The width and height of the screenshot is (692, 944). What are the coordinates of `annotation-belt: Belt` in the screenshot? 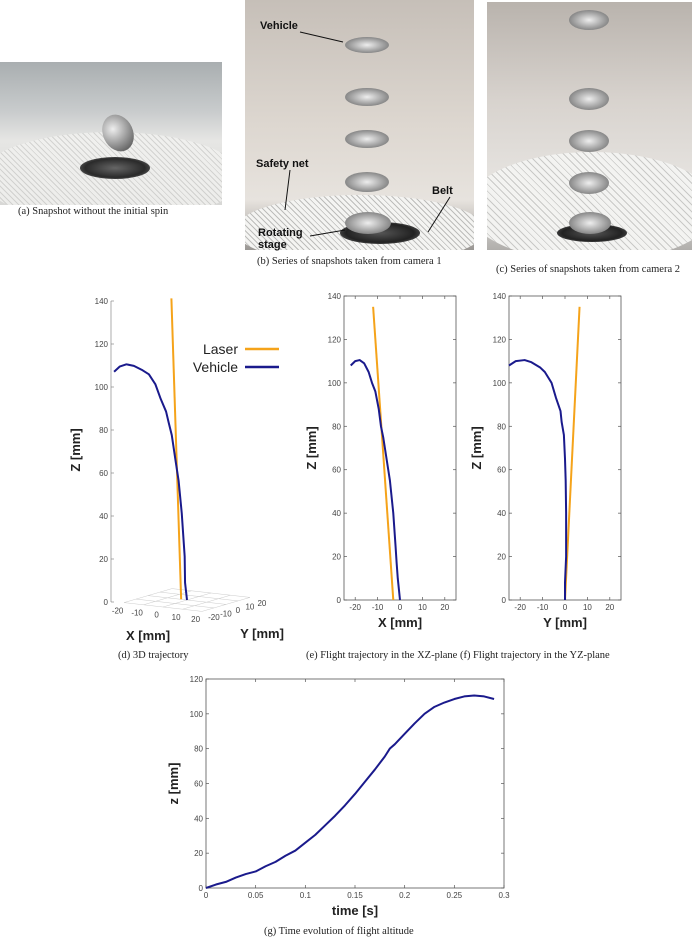 It's located at (442, 191).